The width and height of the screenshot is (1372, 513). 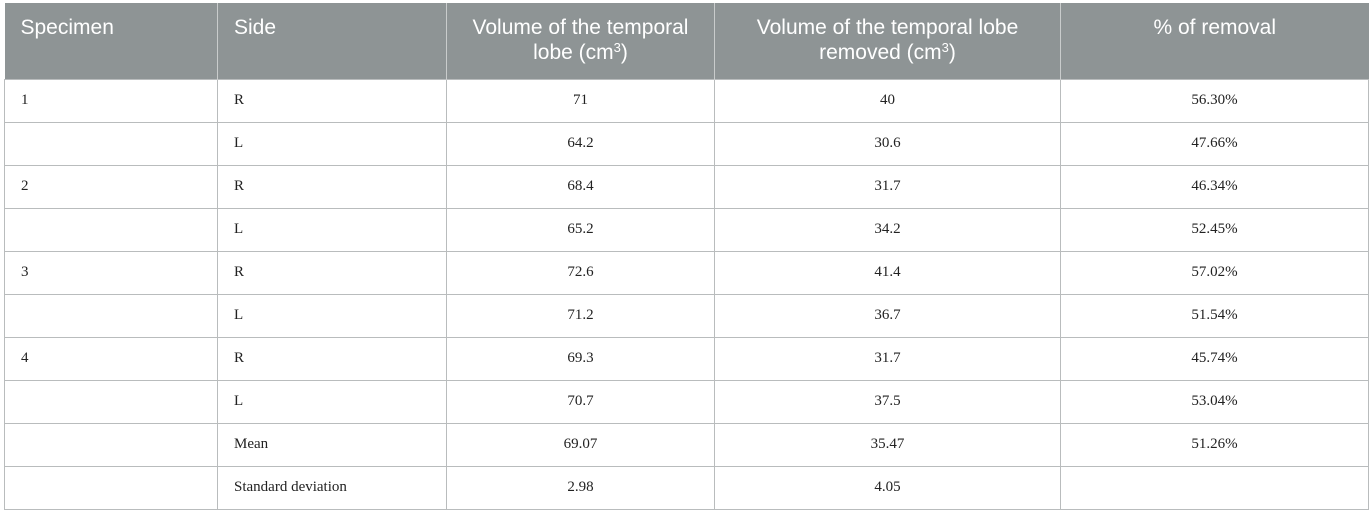 What do you see at coordinates (580, 315) in the screenshot?
I see `cell-volume: 71.2` at bounding box center [580, 315].